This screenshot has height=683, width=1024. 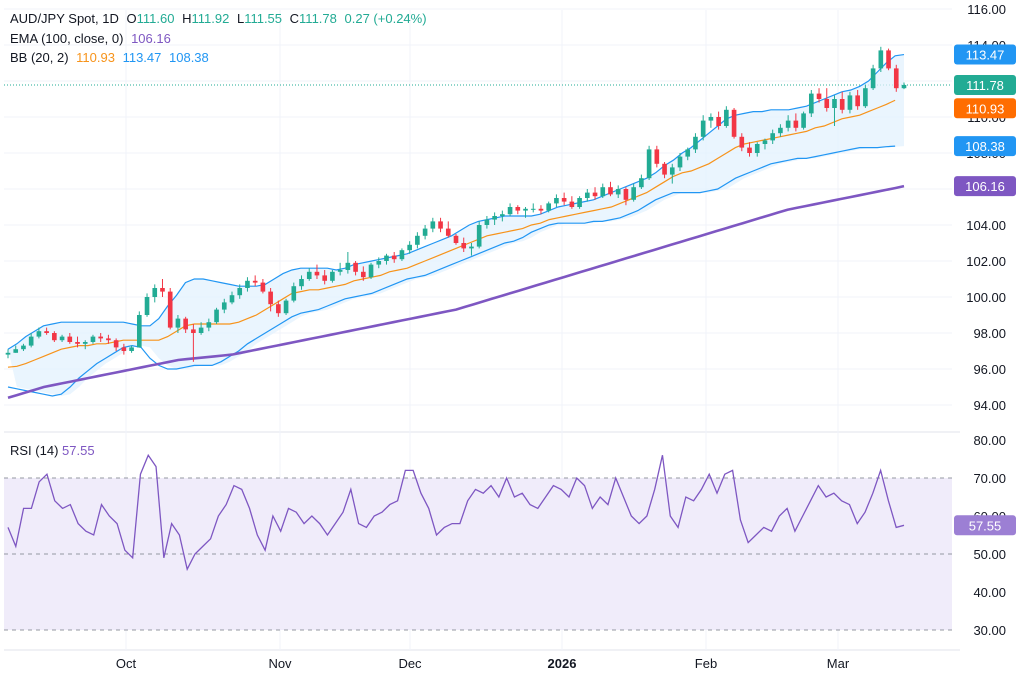 I want to click on high-value: 111.92, so click(x=210, y=18).